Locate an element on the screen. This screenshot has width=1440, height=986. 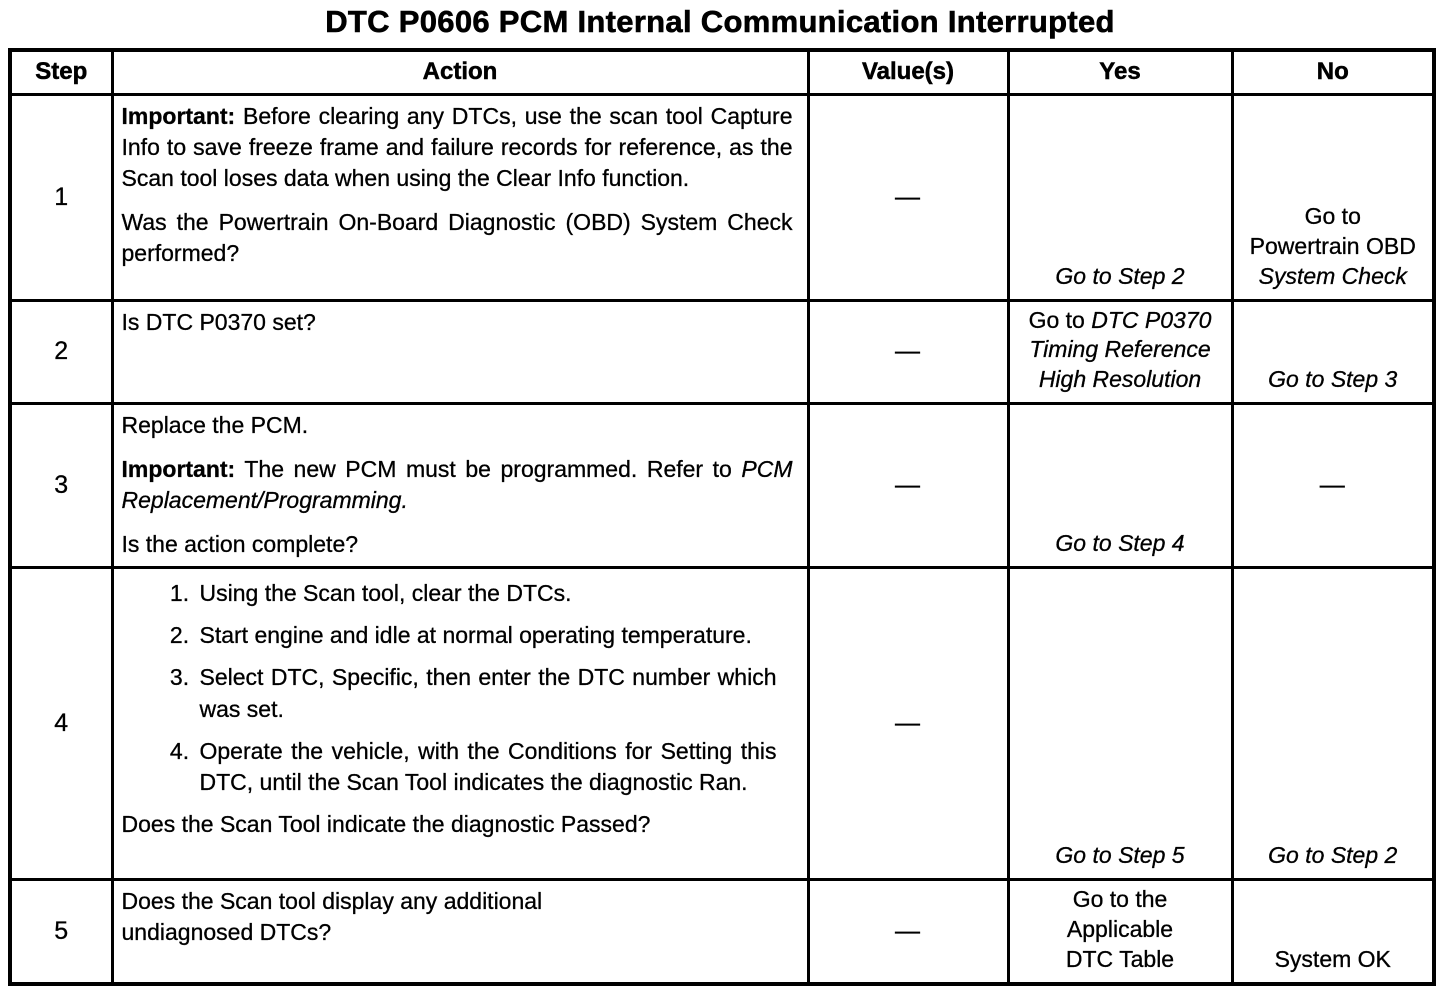
step-number: 1 is located at coordinates (61, 197).